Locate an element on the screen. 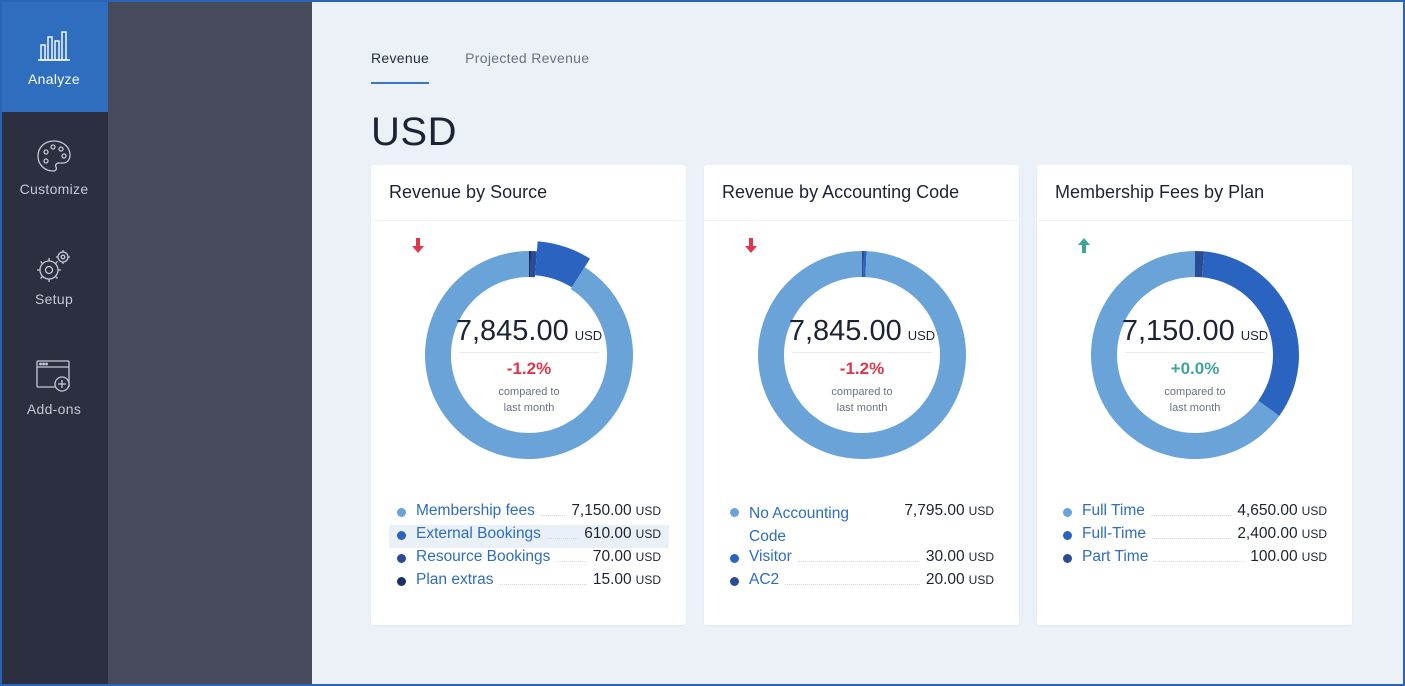 The width and height of the screenshot is (1405, 686). window-add-icon is located at coordinates (53, 376).